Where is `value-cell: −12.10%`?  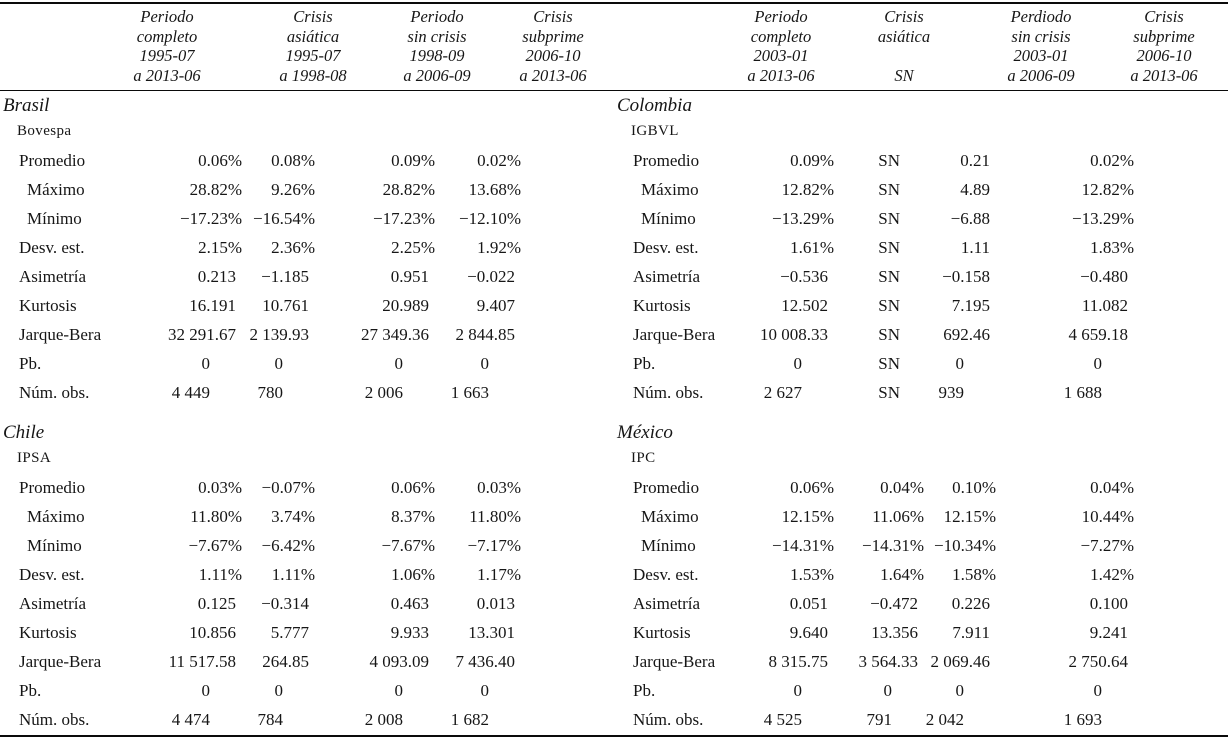
value-cell: −12.10% is located at coordinates (490, 218).